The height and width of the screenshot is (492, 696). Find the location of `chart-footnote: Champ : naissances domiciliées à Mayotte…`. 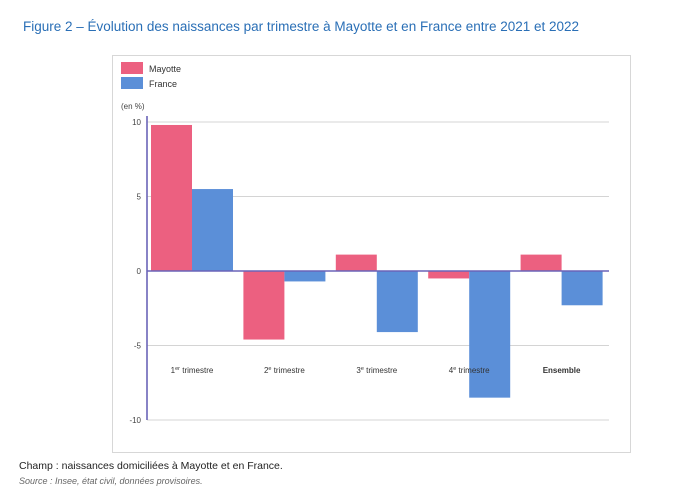

chart-footnote: Champ : naissances domiciliées à Mayotte… is located at coordinates (151, 466).